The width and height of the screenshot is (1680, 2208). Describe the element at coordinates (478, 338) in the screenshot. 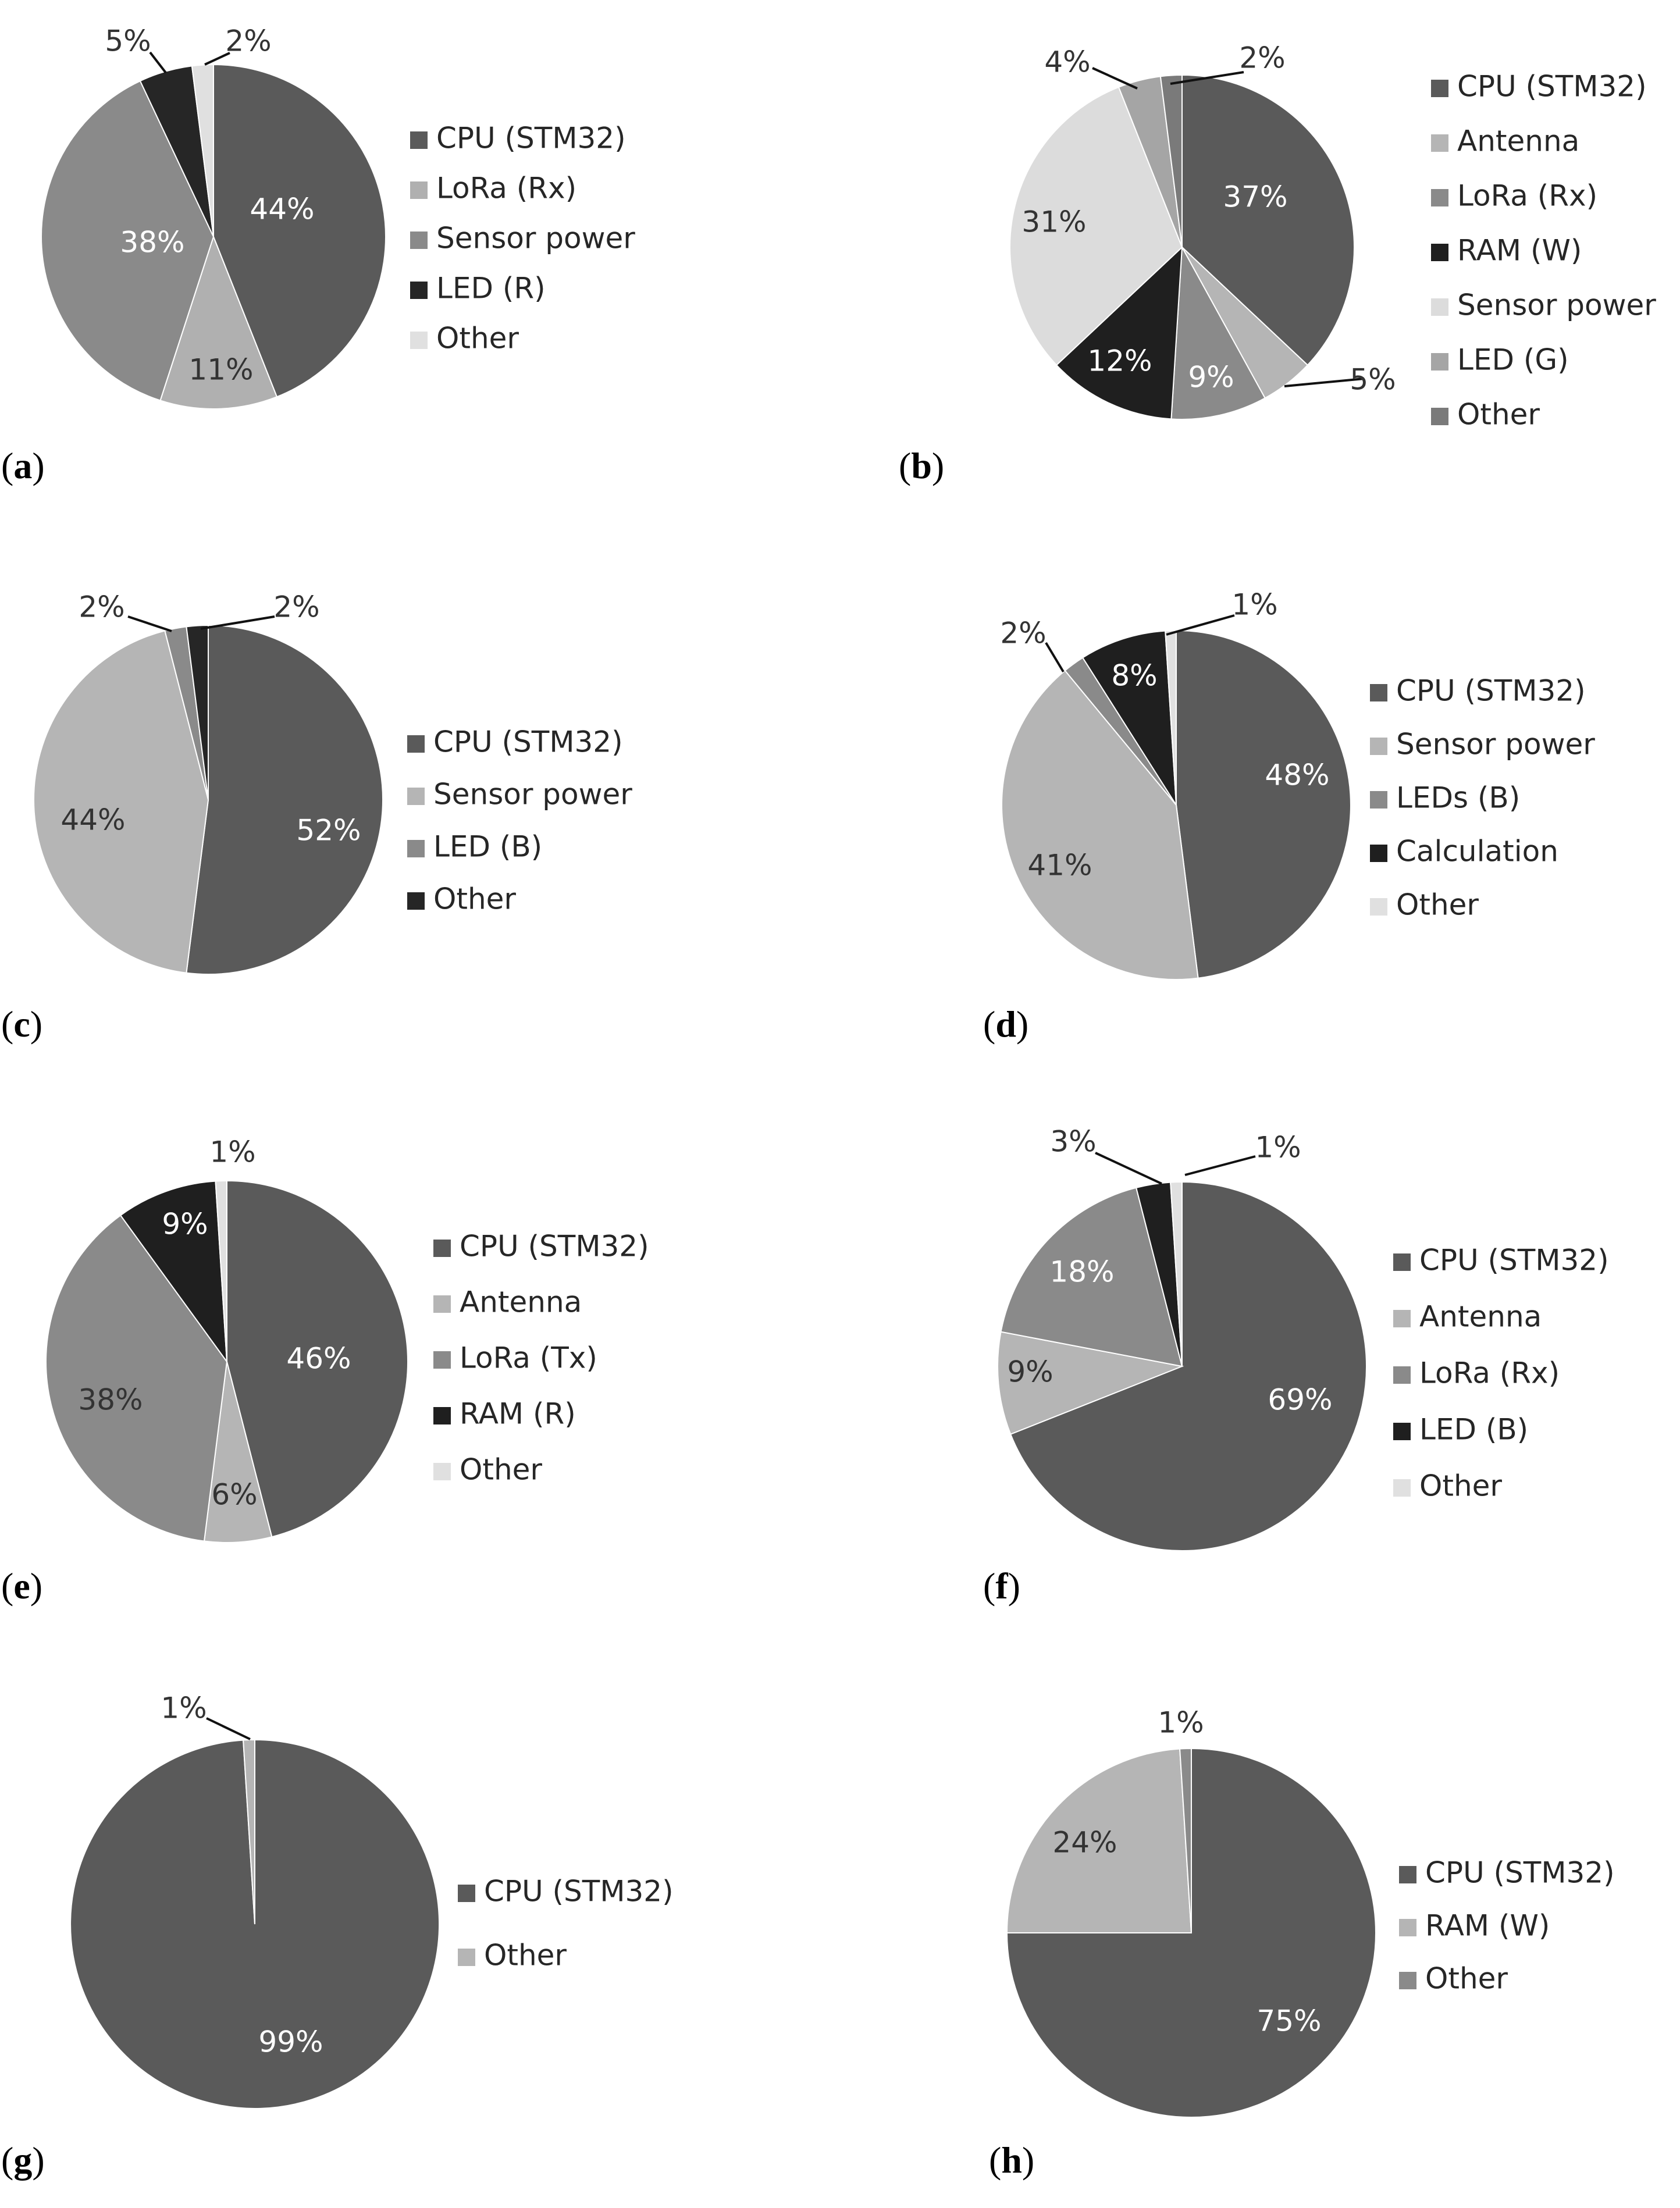

I see `legend-label-a-4: Other` at that location.